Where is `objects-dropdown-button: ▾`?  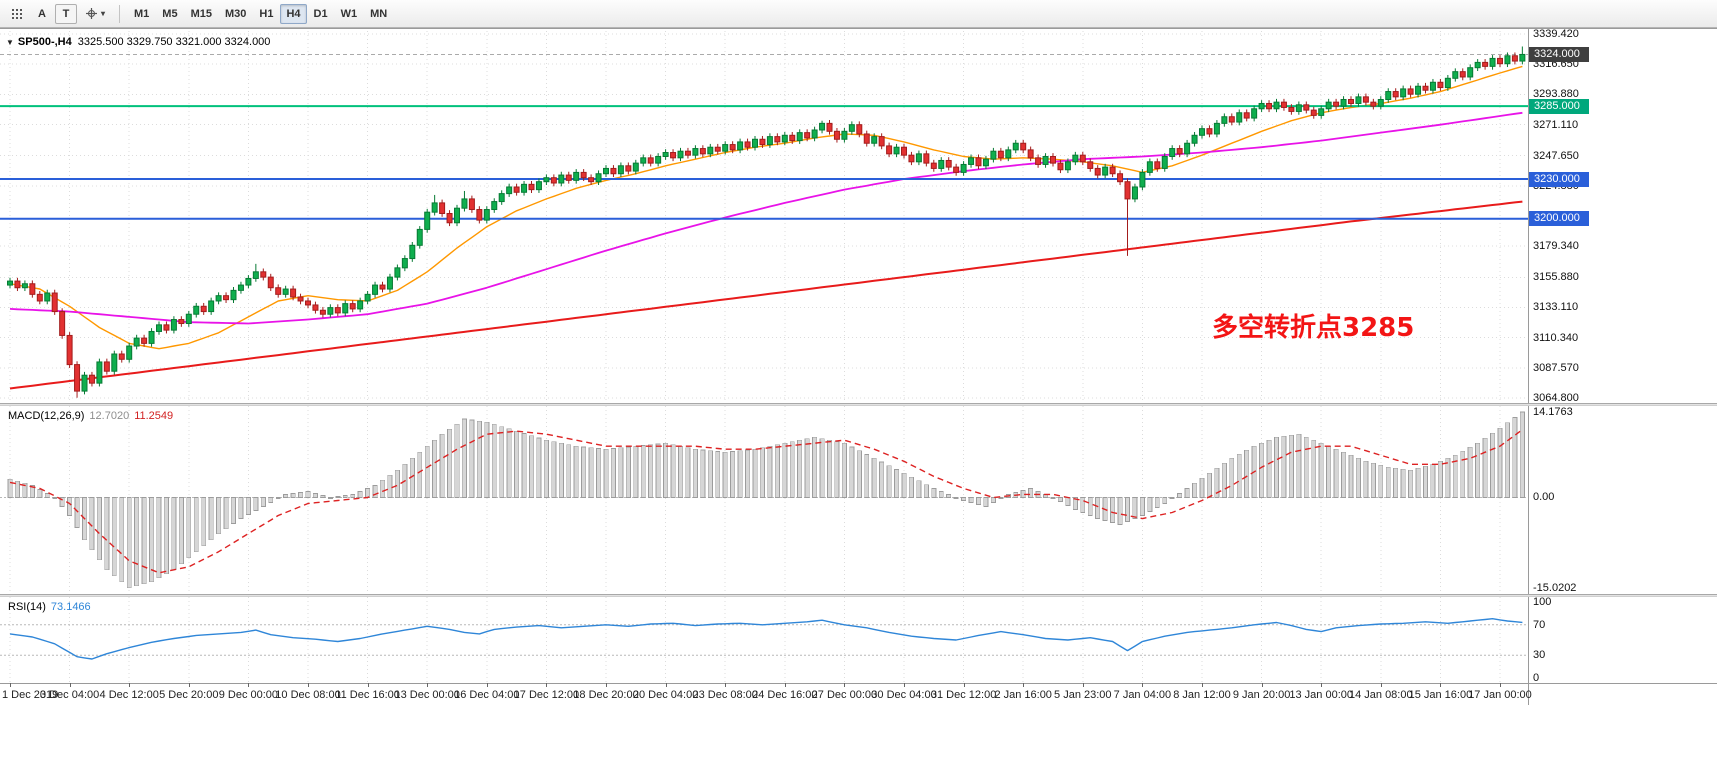 objects-dropdown-button: ▾ is located at coordinates (95, 14).